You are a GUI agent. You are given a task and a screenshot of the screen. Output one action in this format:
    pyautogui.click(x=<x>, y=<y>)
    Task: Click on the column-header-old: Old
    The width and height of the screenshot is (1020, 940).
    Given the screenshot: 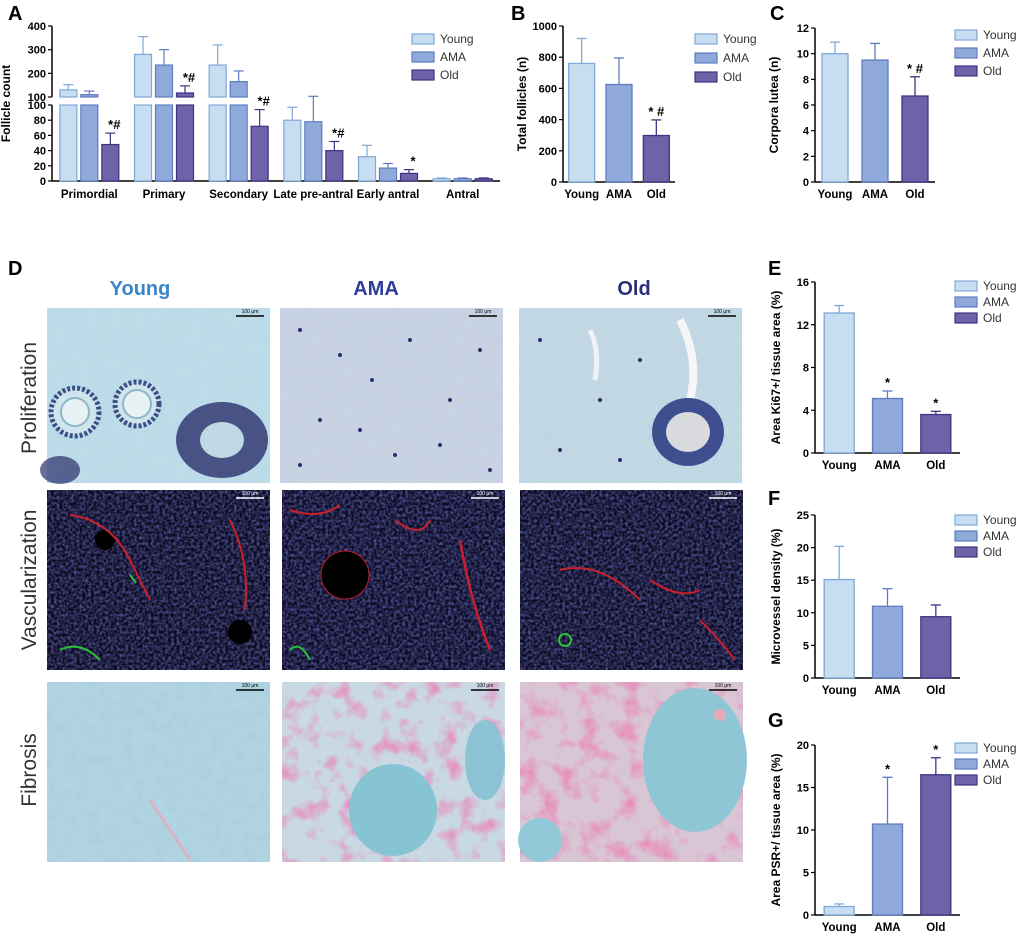 What is the action you would take?
    pyautogui.click(x=633, y=289)
    